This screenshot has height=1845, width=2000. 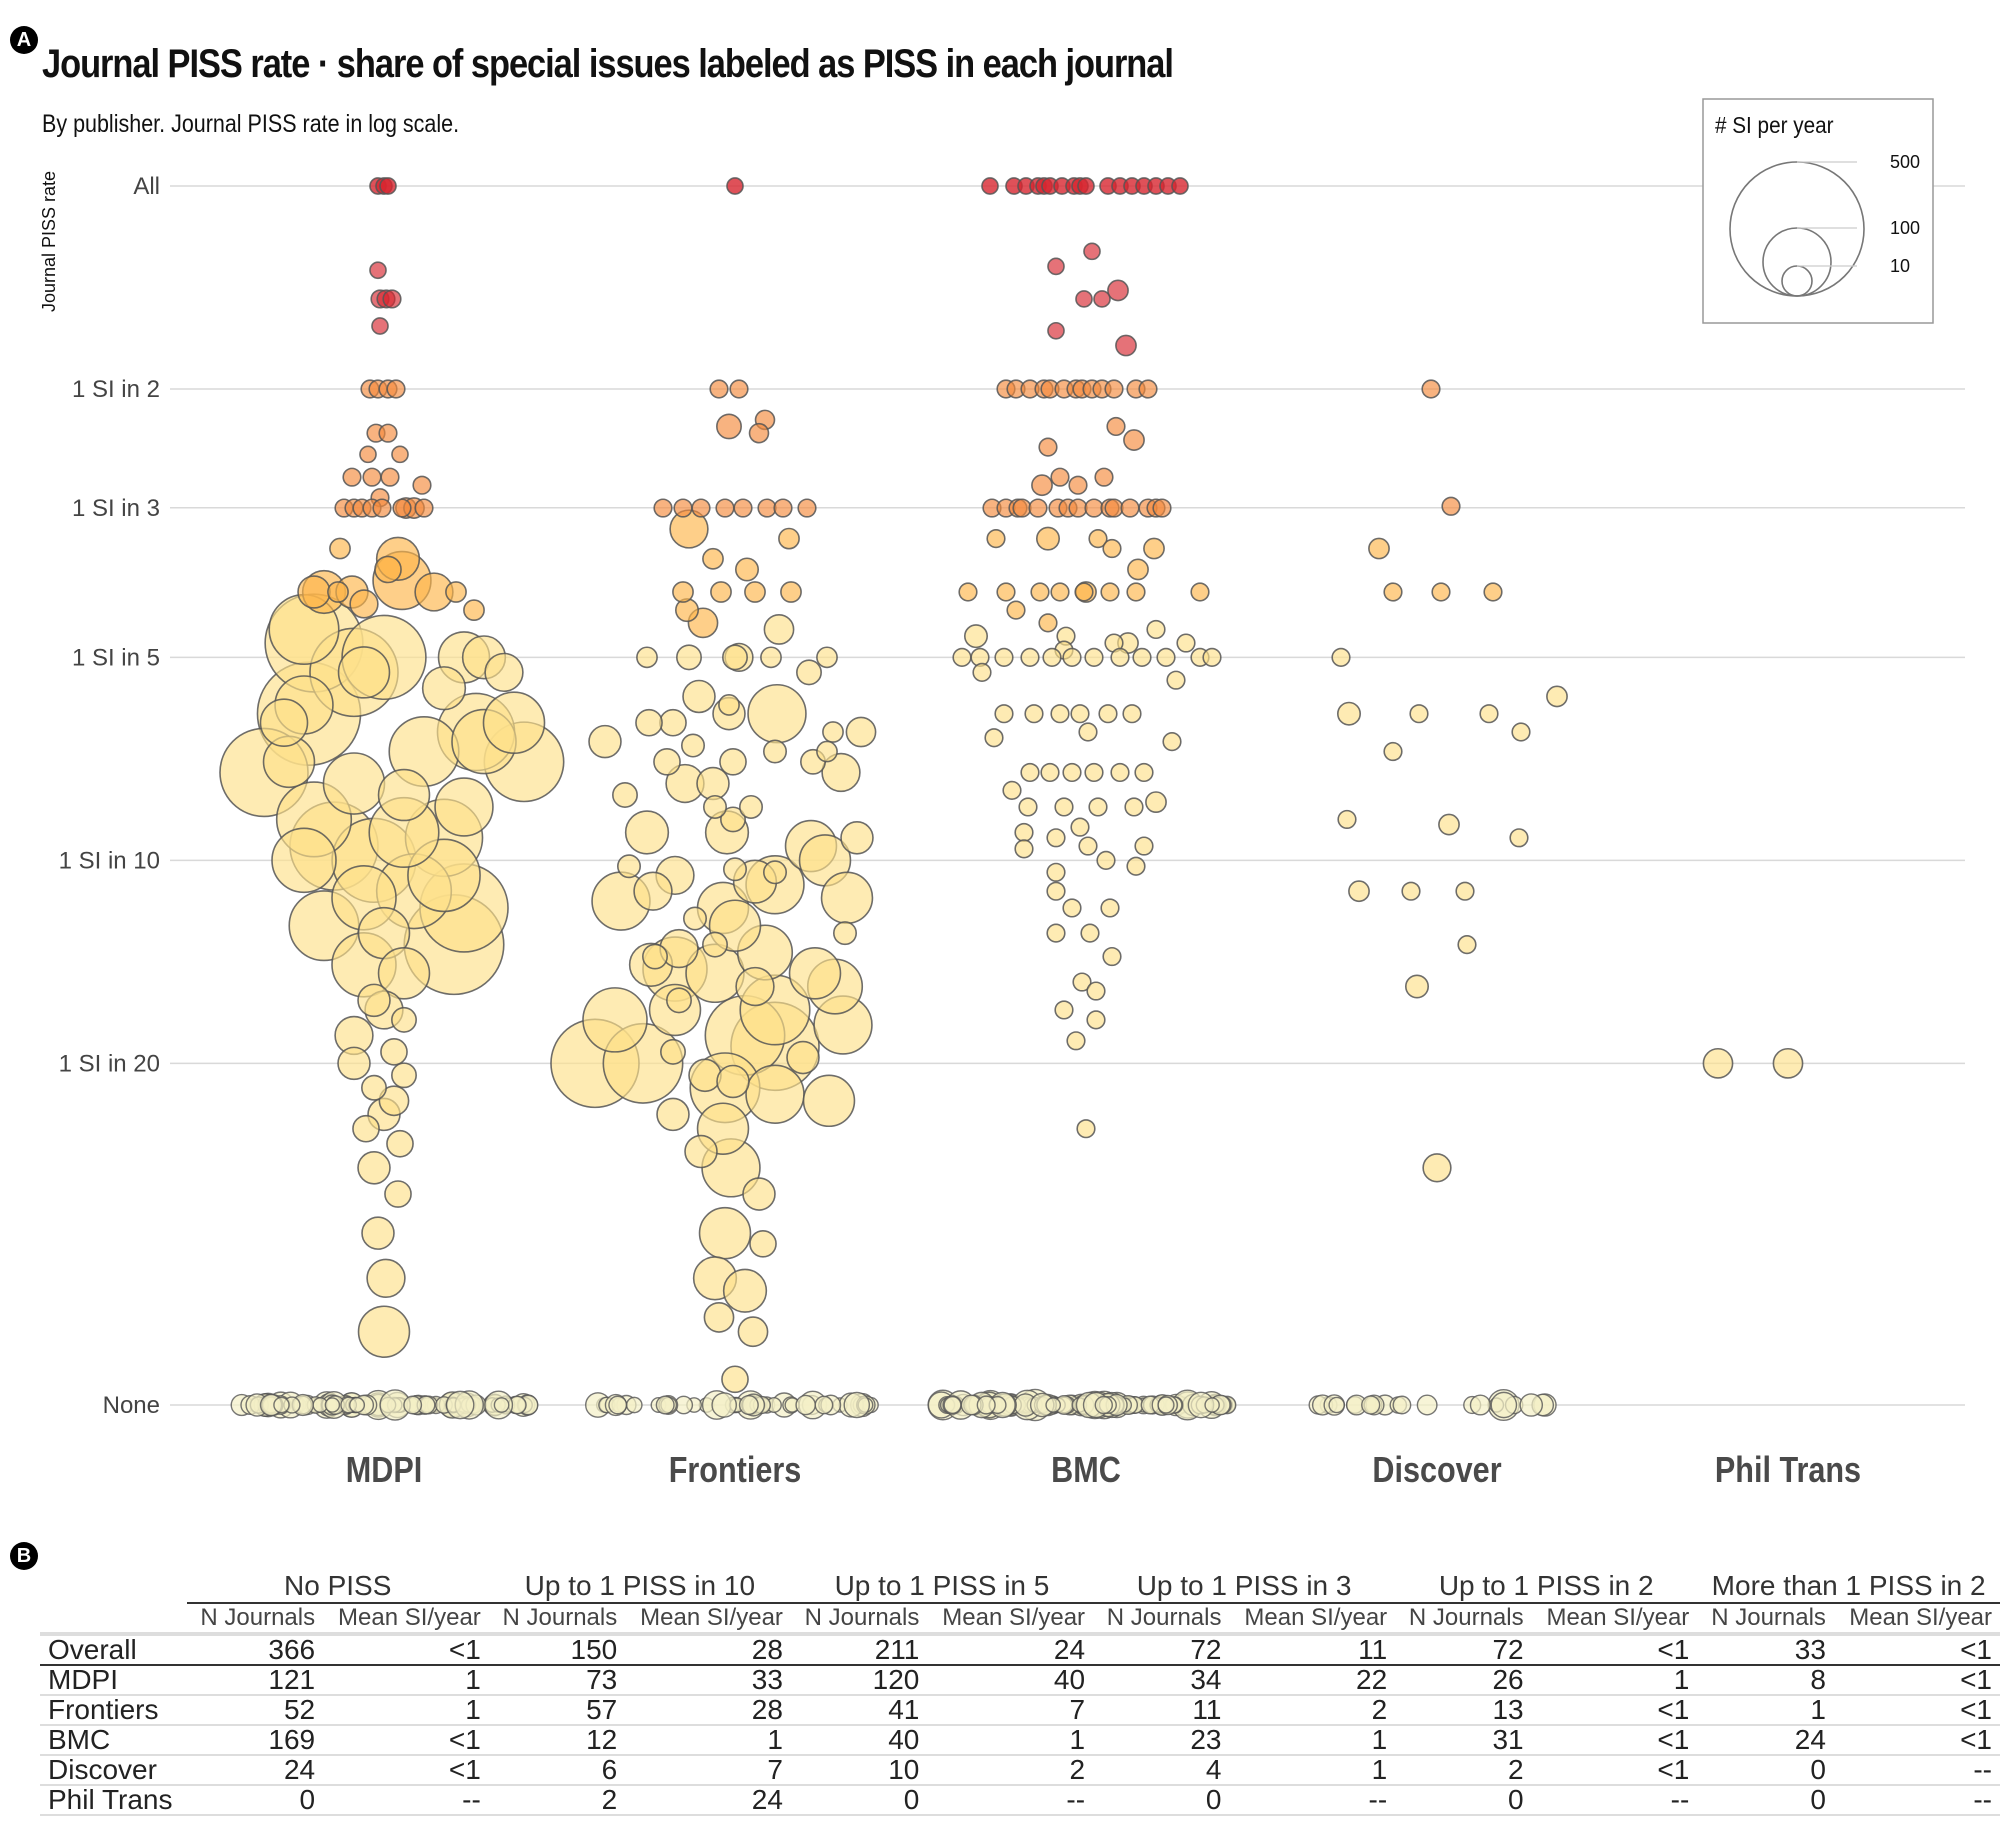 What do you see at coordinates (1463, 1680) in the screenshot?
I see `table-cell: 26` at bounding box center [1463, 1680].